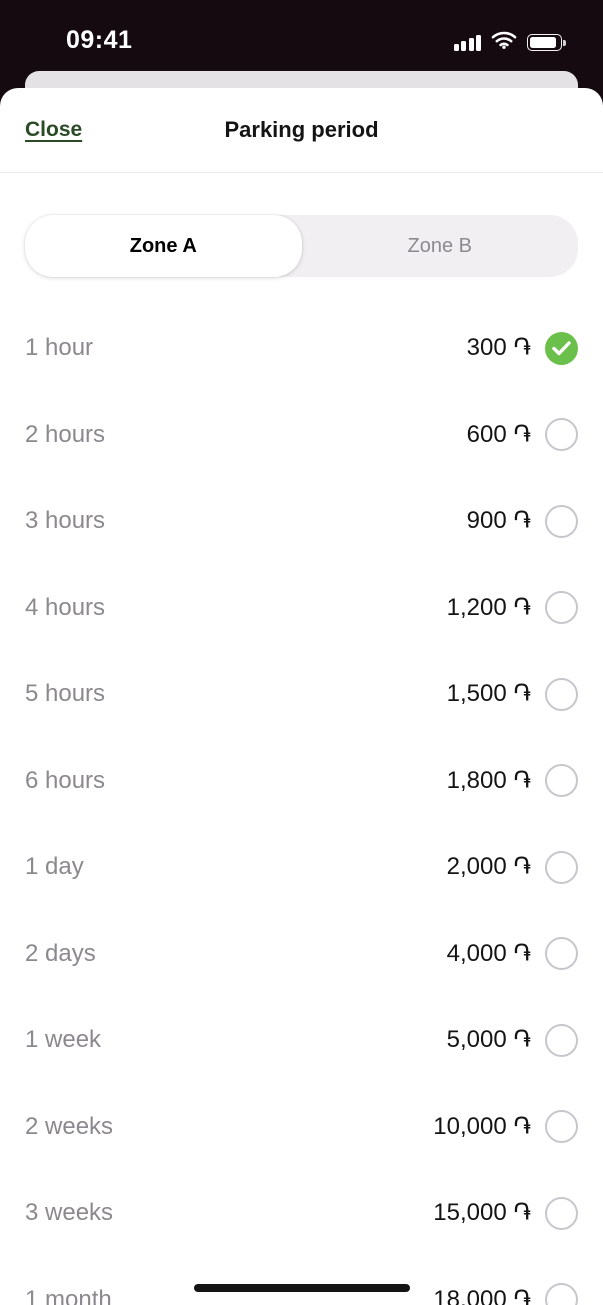 The height and width of the screenshot is (1305, 603). What do you see at coordinates (301, 608) in the screenshot?
I see `period-row: 4 hours 1,200 ֏` at bounding box center [301, 608].